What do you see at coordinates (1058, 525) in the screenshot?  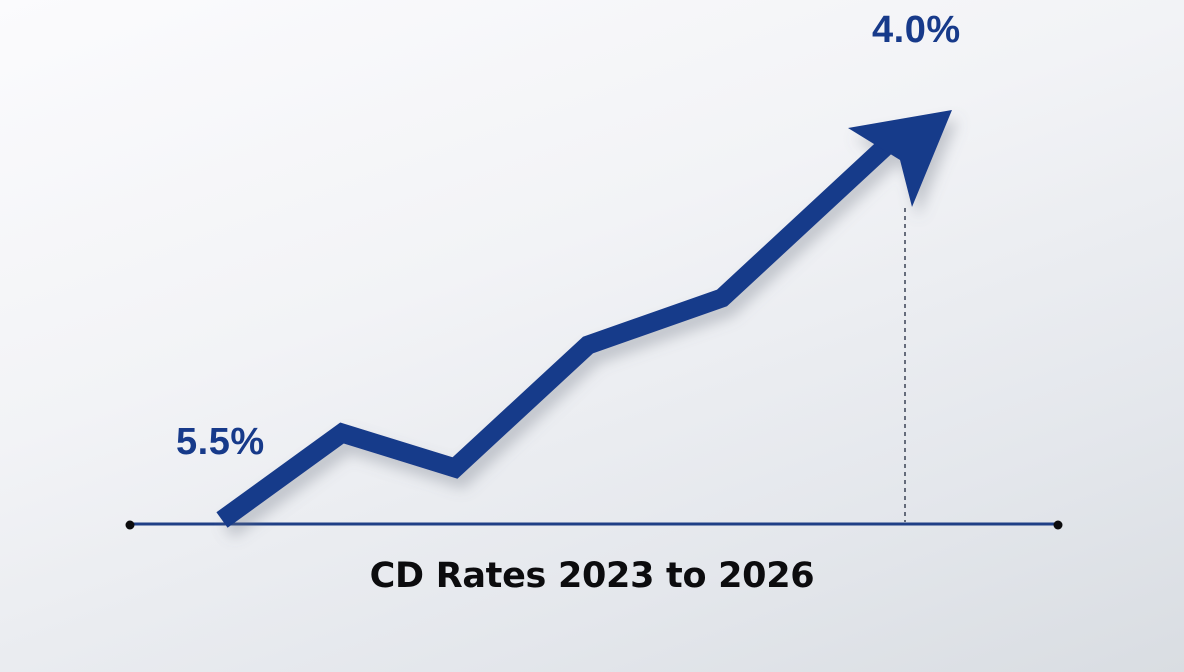 I see `axis-end-dot` at bounding box center [1058, 525].